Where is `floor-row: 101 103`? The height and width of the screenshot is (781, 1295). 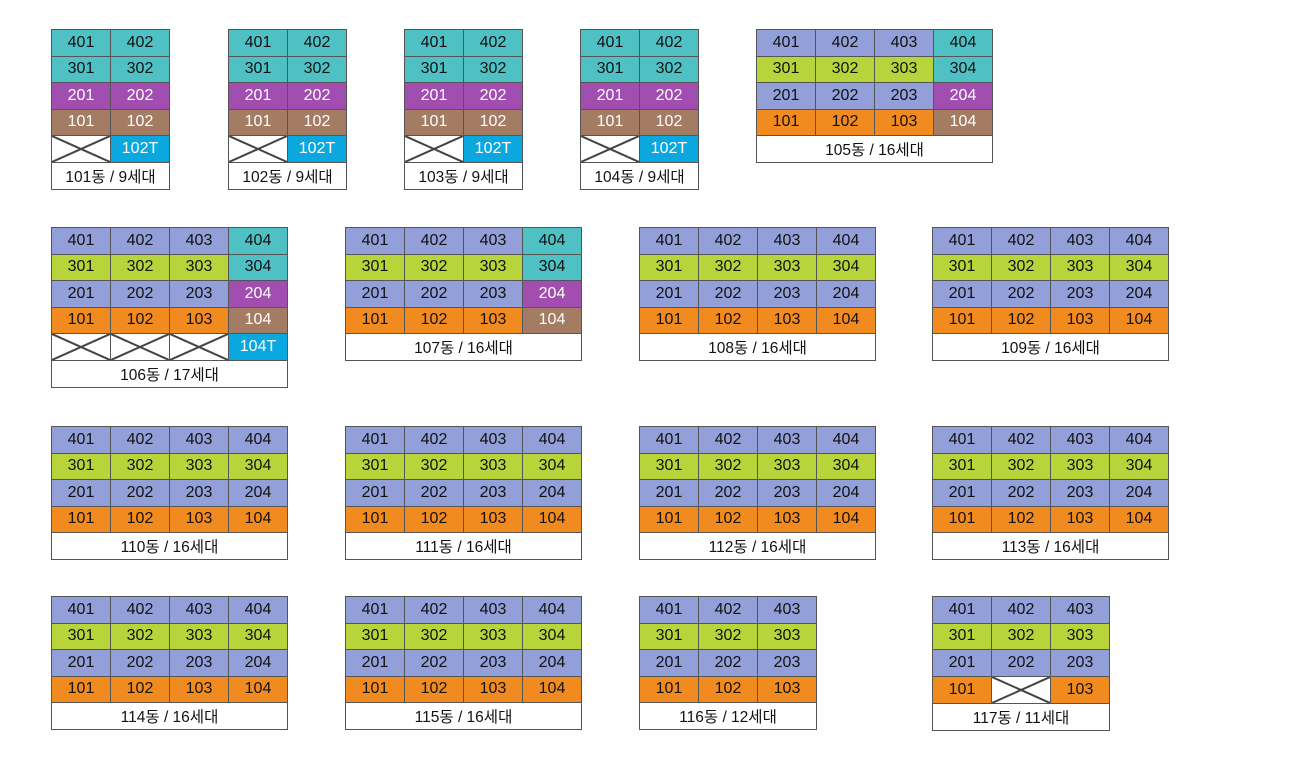 floor-row: 101 103 is located at coordinates (1021, 689).